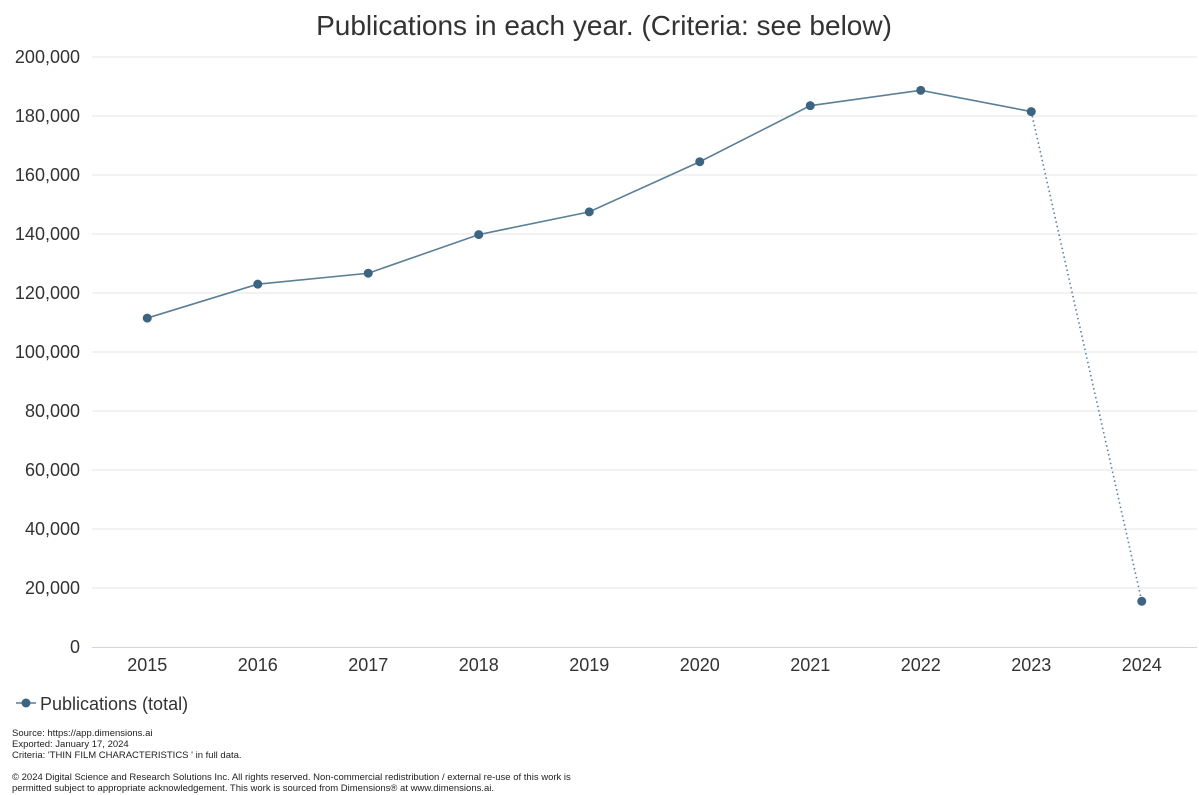 This screenshot has width=1199, height=795. I want to click on legend-marker-symbol, so click(26, 703).